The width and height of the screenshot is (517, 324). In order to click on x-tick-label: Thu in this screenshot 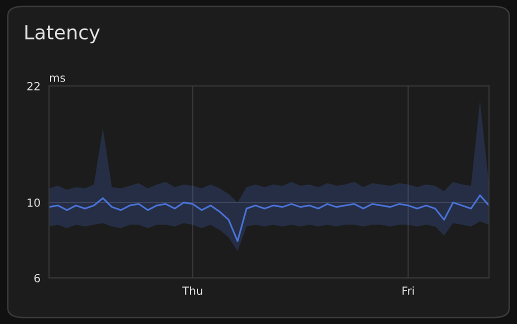, I will do `click(192, 290)`.